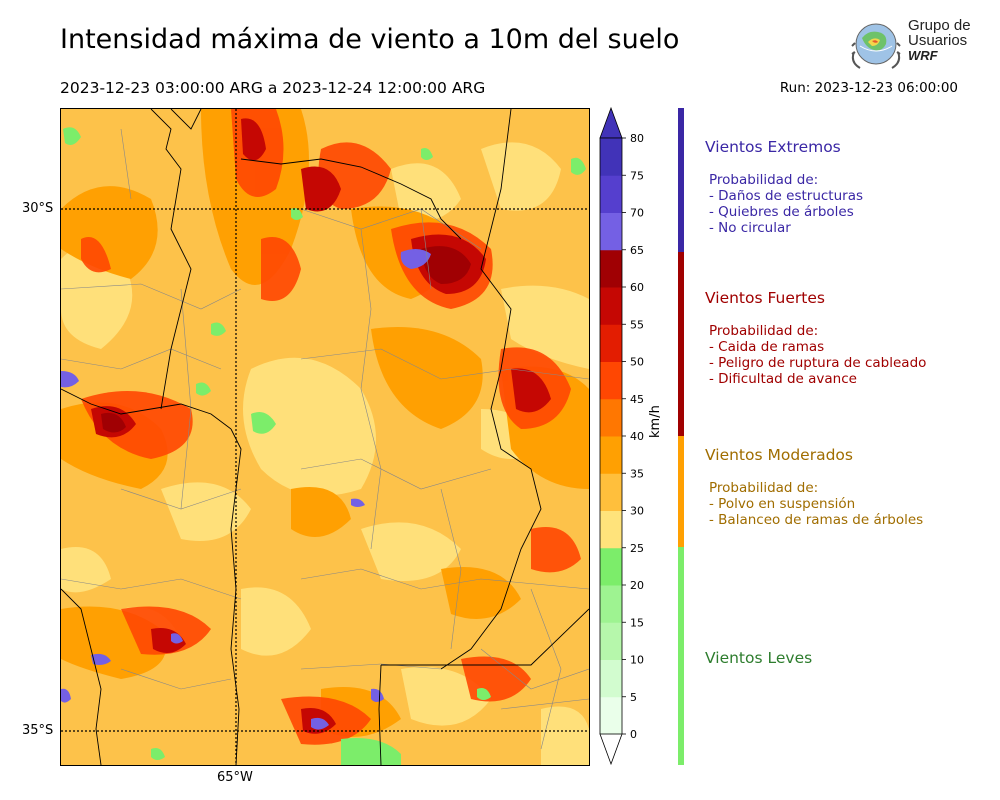  What do you see at coordinates (818, 363) in the screenshot?
I see `category-description-line: - Peligro de ruptura de cableado` at bounding box center [818, 363].